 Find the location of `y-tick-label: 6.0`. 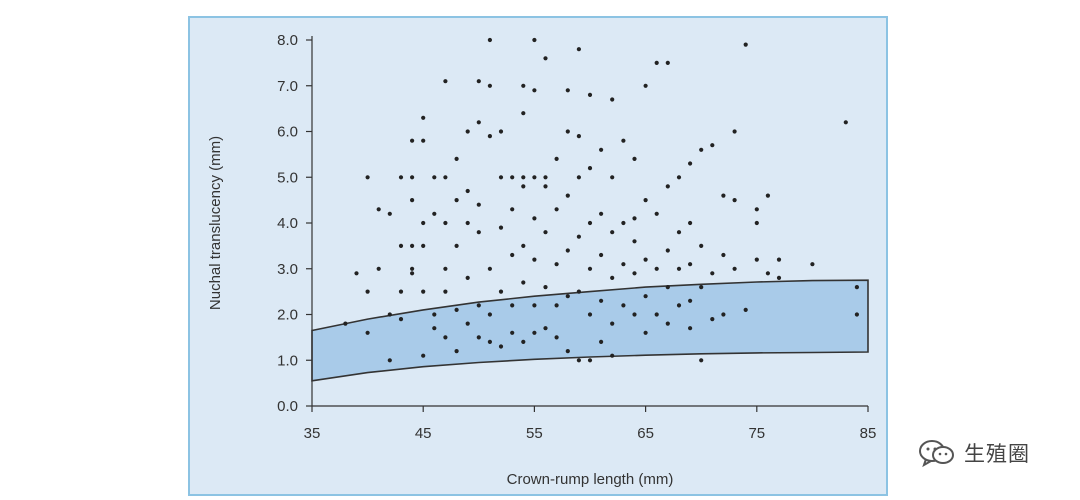

y-tick-label: 6.0 is located at coordinates (287, 132).